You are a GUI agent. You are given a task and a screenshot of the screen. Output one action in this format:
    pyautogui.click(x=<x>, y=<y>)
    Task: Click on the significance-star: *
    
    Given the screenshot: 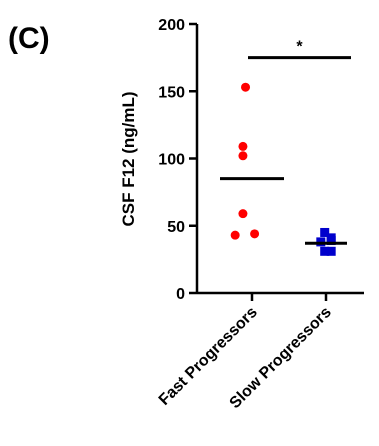 What is the action you would take?
    pyautogui.click(x=299, y=47)
    